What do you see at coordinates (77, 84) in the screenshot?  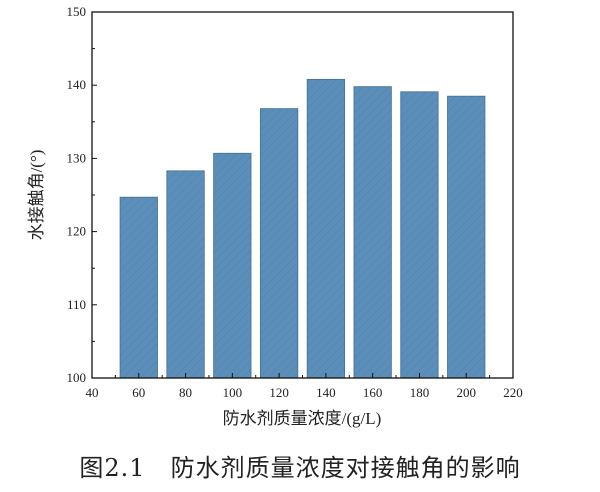 I see `y-tick-label: 140` at bounding box center [77, 84].